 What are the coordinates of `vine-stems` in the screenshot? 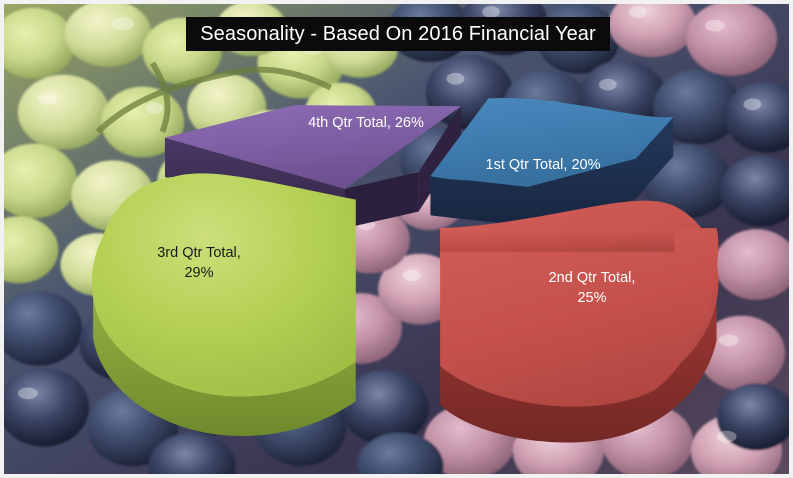 It's located at (213, 97).